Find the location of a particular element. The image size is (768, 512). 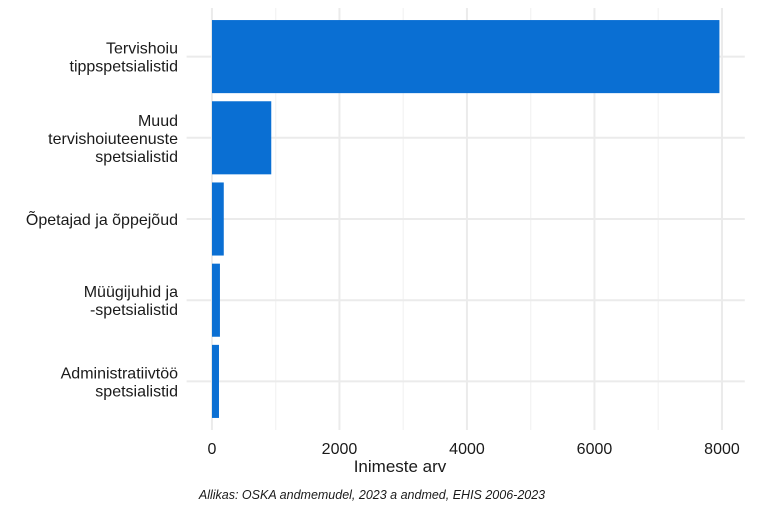

x-tick-label: 6000 is located at coordinates (595, 449).